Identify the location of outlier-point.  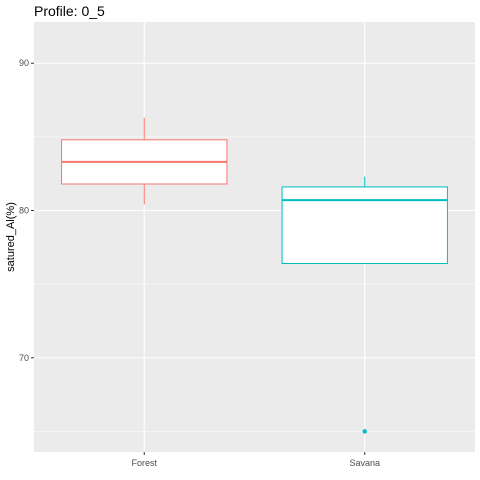
(364, 431).